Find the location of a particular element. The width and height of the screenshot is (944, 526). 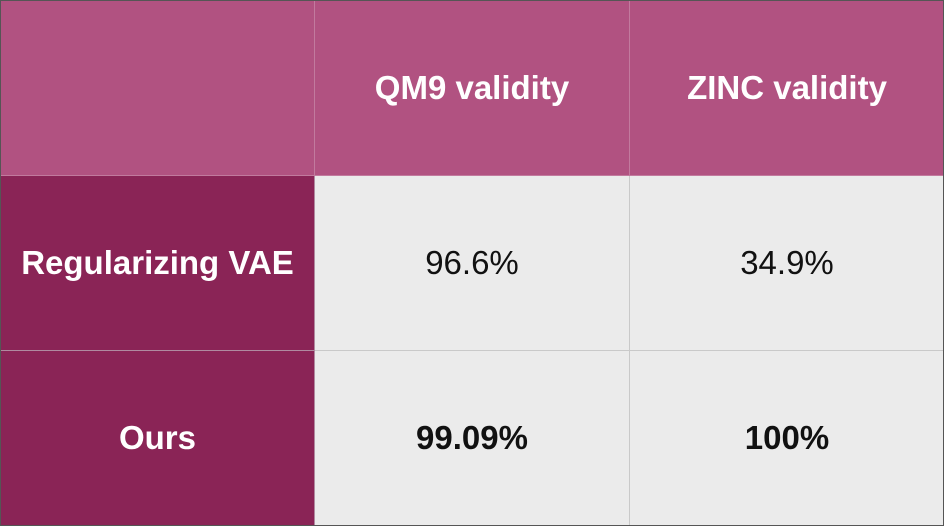

row-label: Regularizing VAE is located at coordinates (157, 263).